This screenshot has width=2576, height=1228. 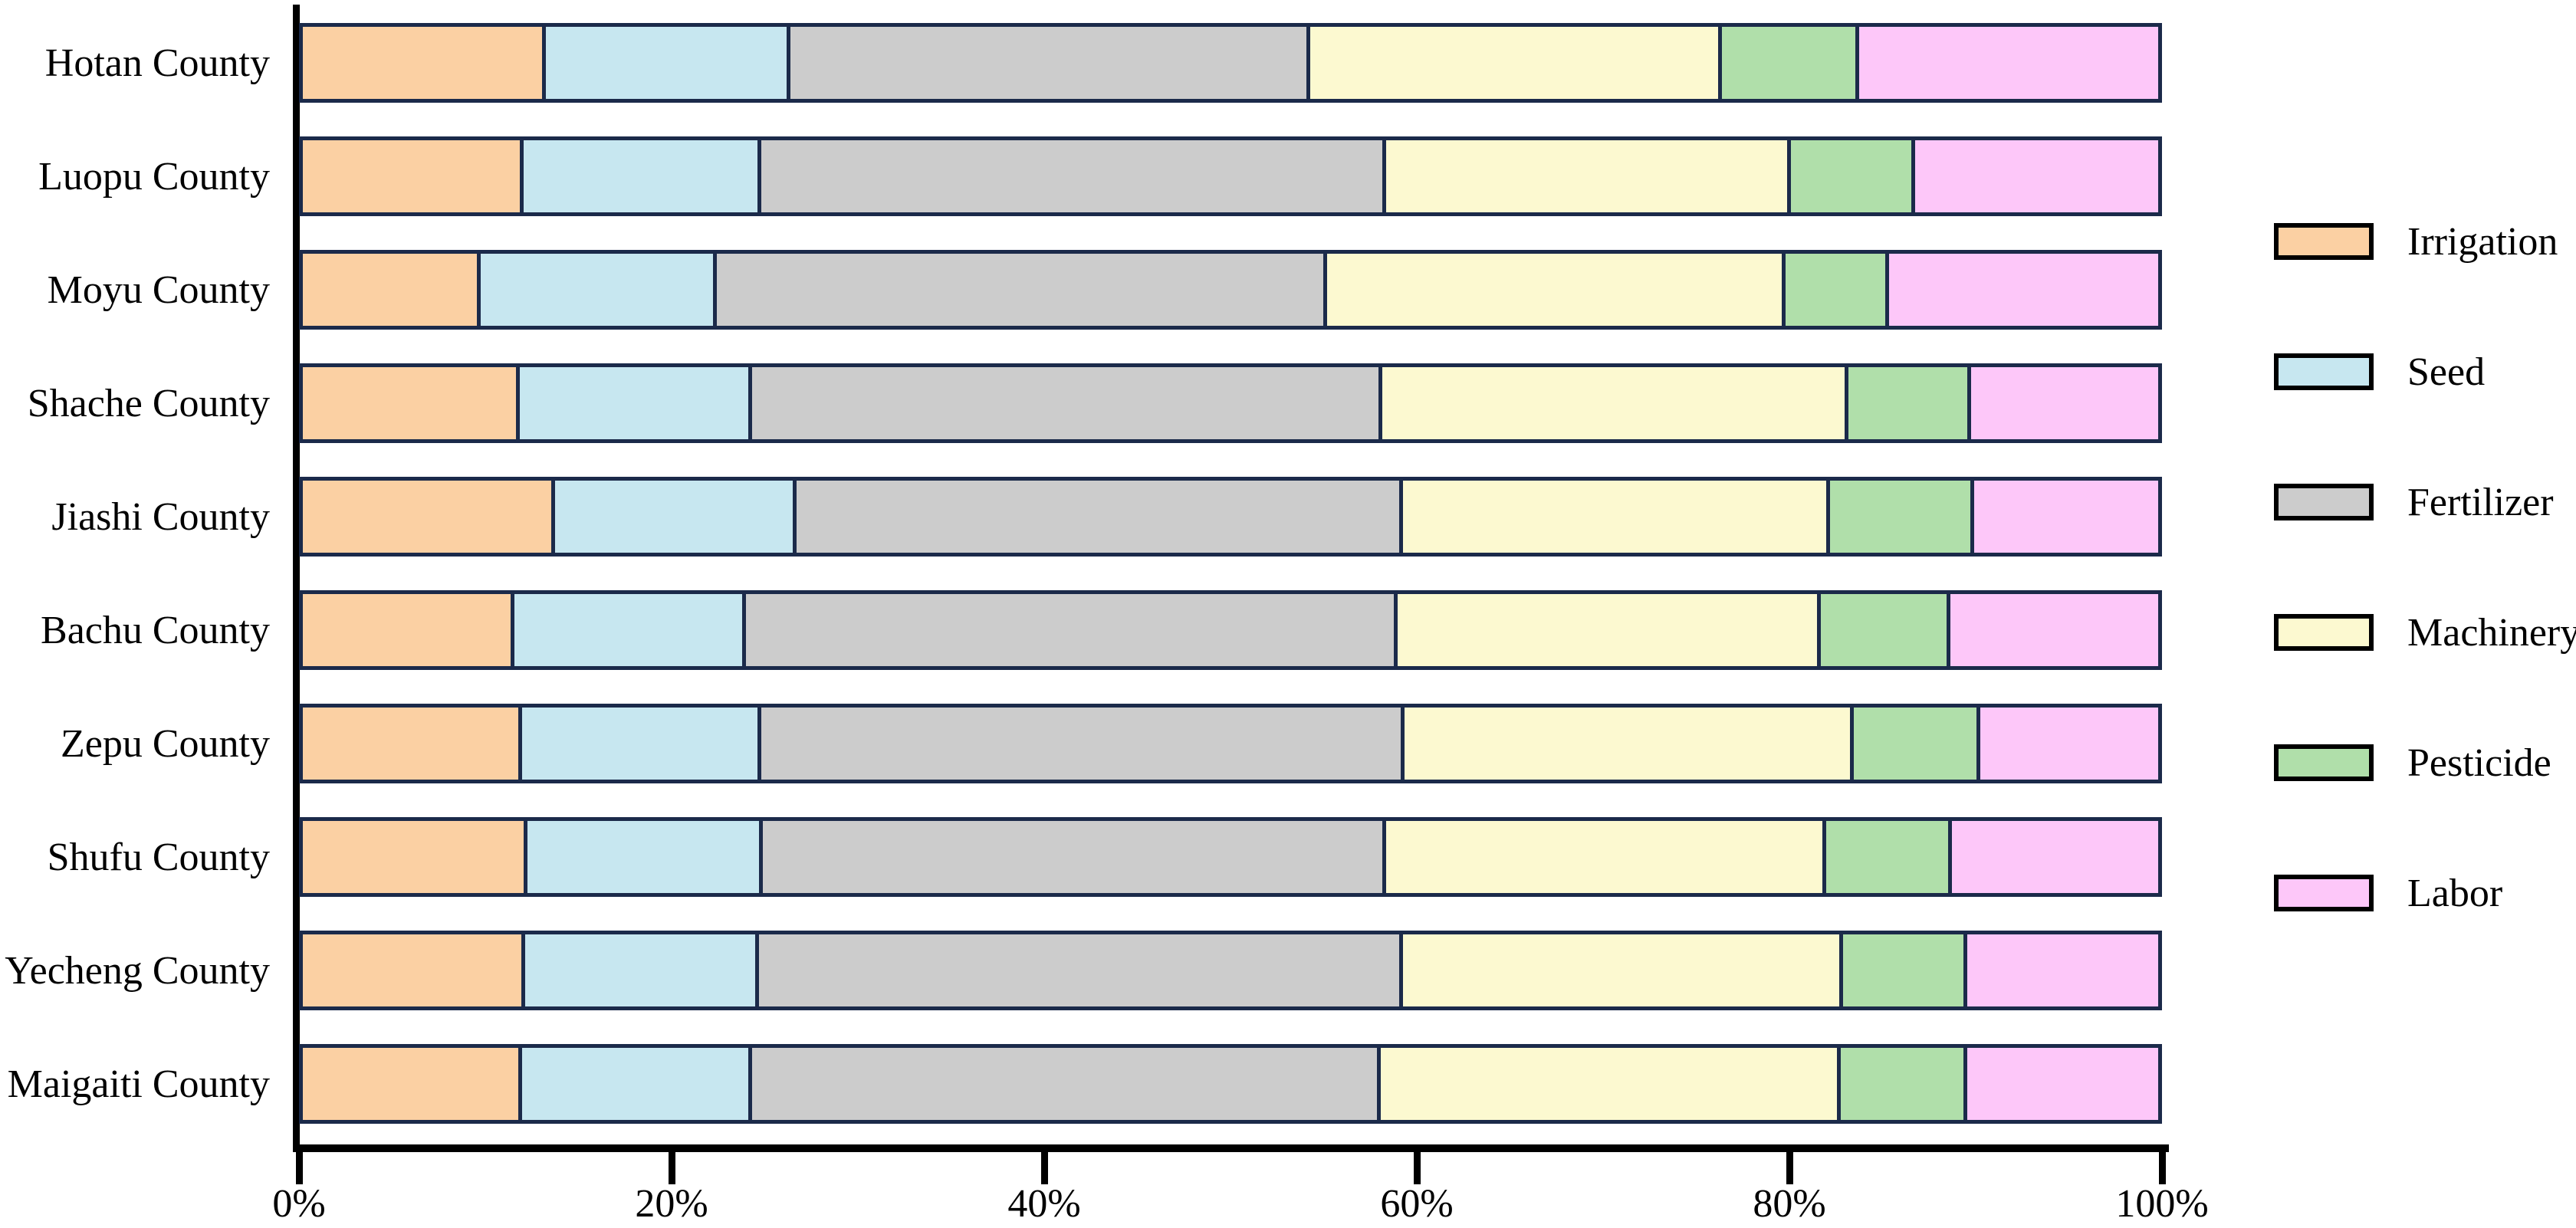 I want to click on legend-item-fertilizer: Fertilizer, so click(x=2414, y=502).